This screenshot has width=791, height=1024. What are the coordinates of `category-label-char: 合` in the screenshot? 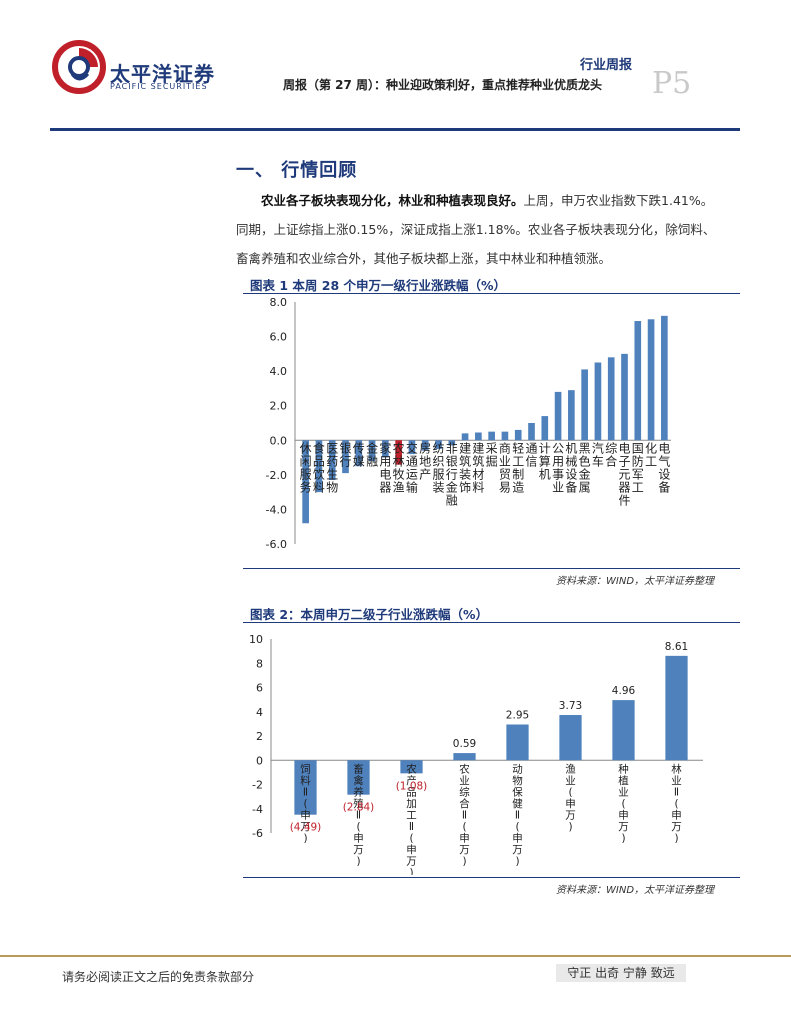 It's located at (611, 460).